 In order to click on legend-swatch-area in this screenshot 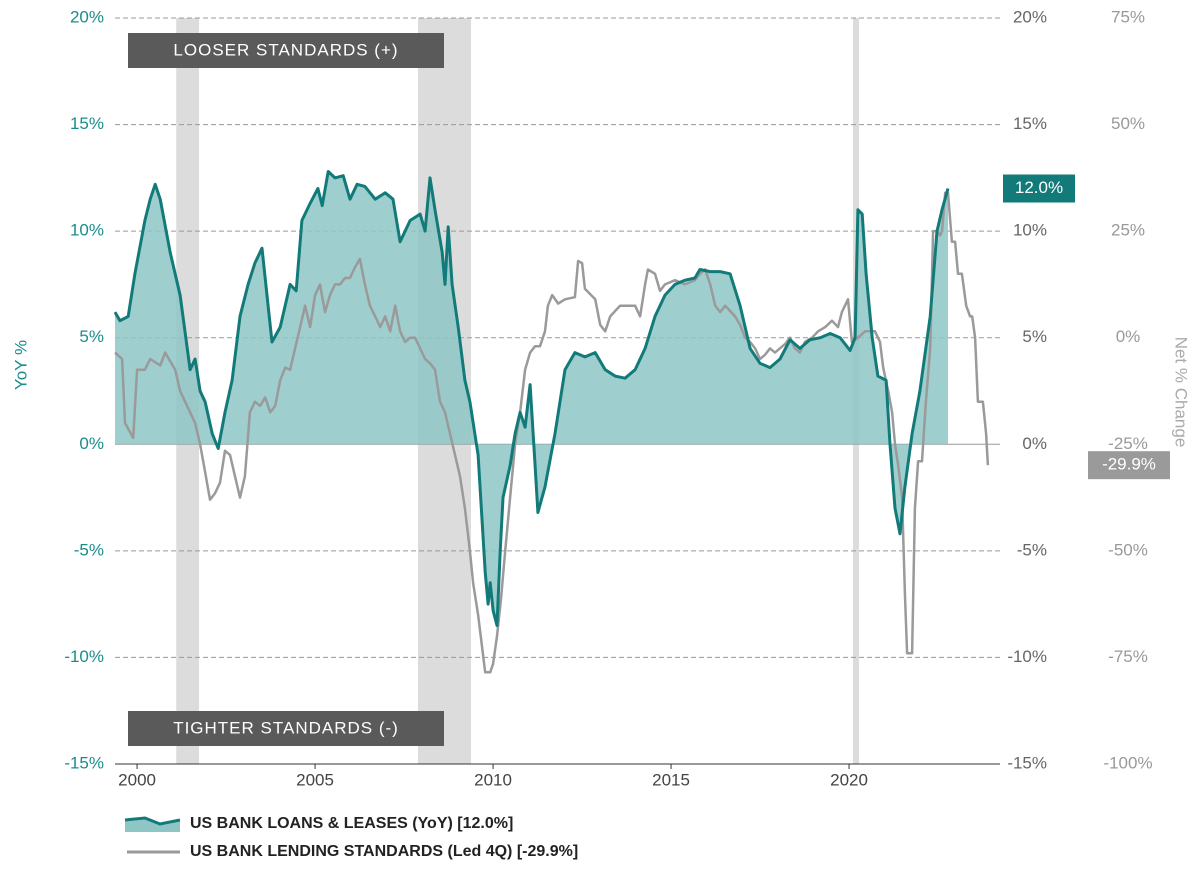, I will do `click(152, 825)`.